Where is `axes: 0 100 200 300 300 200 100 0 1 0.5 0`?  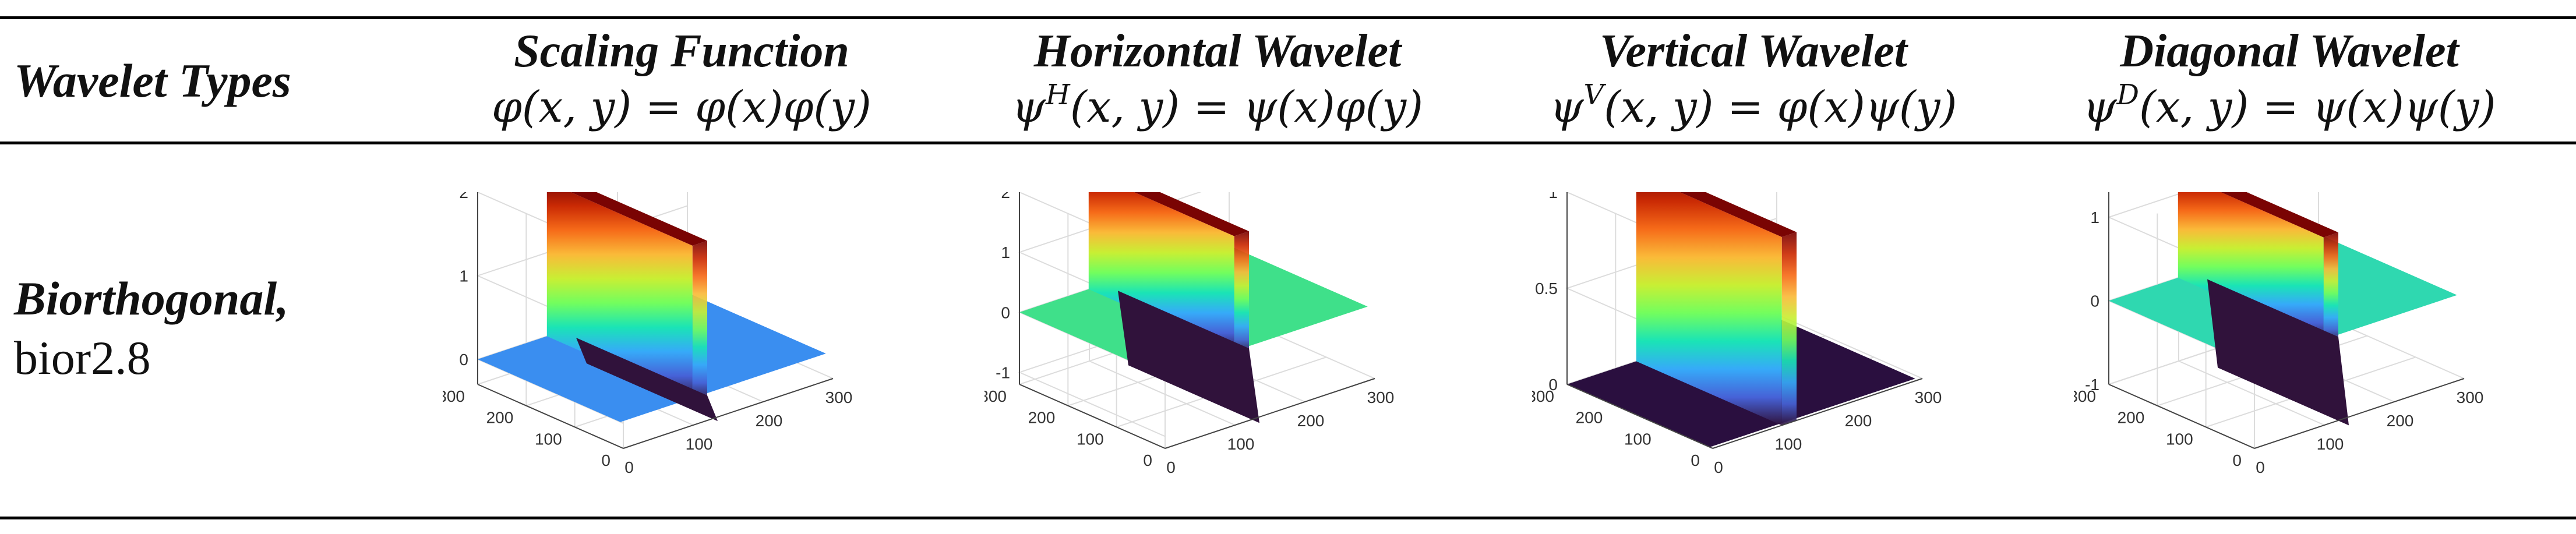
axes: 0 100 200 300 300 200 100 0 1 0.5 0 is located at coordinates (1737, 334).